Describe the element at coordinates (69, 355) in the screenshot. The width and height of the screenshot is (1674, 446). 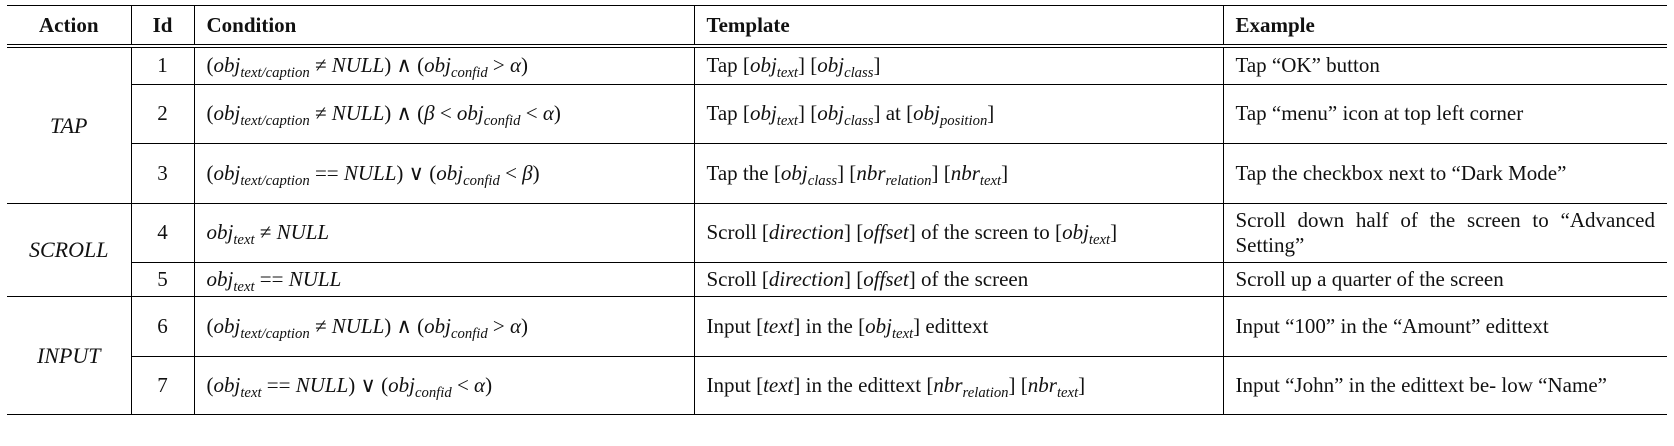
I see `action-input: INPUT` at that location.